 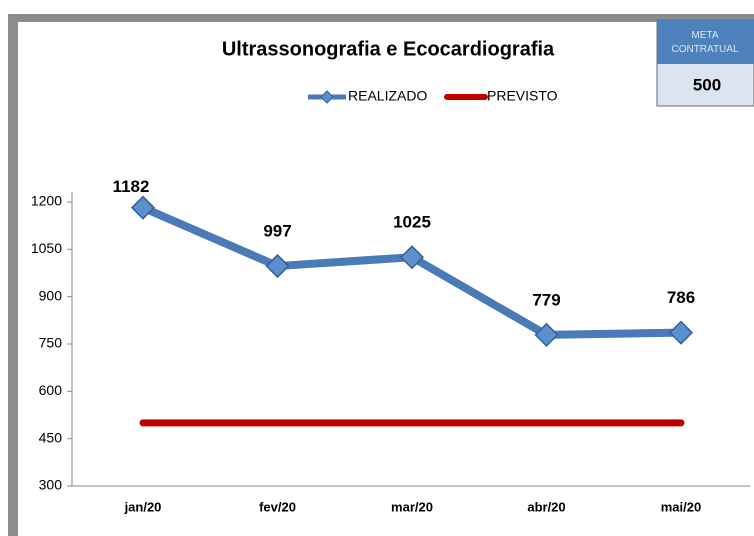 I want to click on x-tick-label: mai/20, so click(x=681, y=506).